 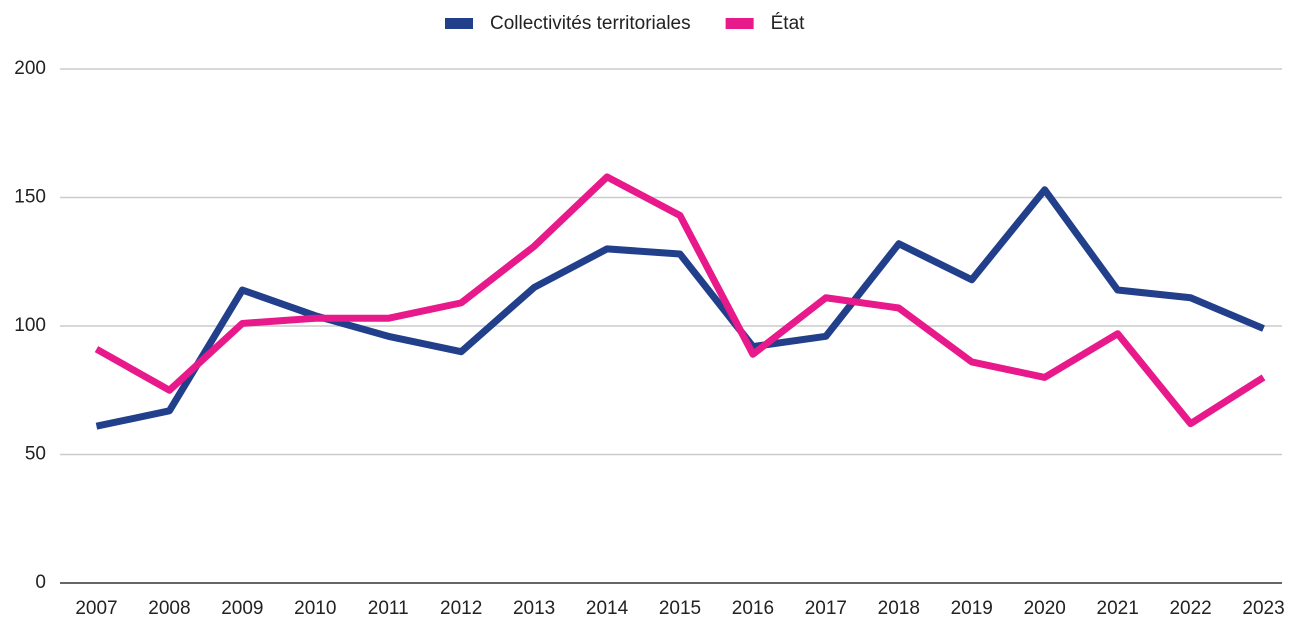 What do you see at coordinates (30, 325) in the screenshot?
I see `y-tick-label: 100` at bounding box center [30, 325].